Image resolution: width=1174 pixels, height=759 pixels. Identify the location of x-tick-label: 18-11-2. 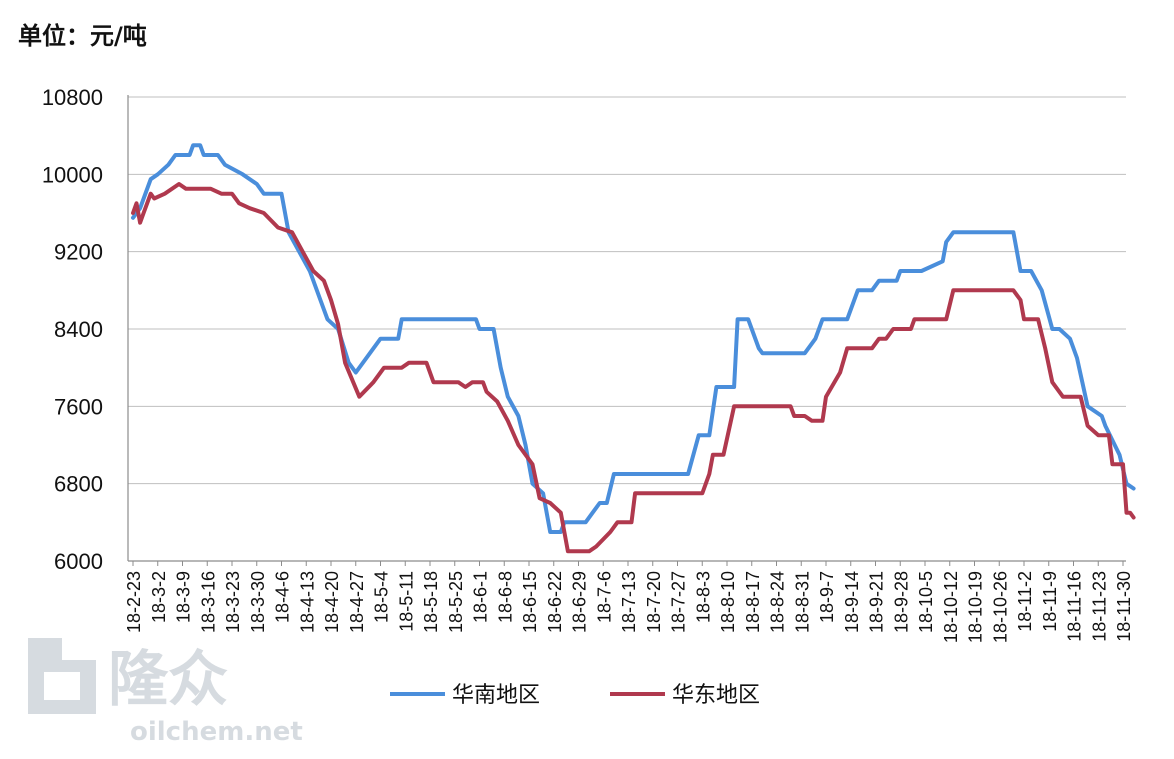
(1025, 601).